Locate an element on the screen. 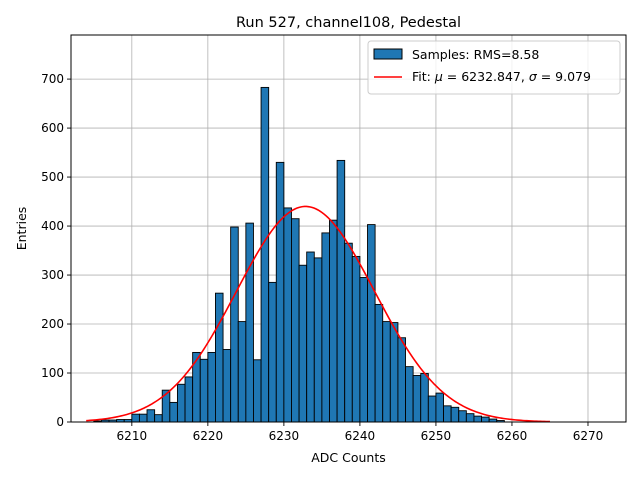 This screenshot has height=480, width=640. y-tick-label: 200 is located at coordinates (52, 324).